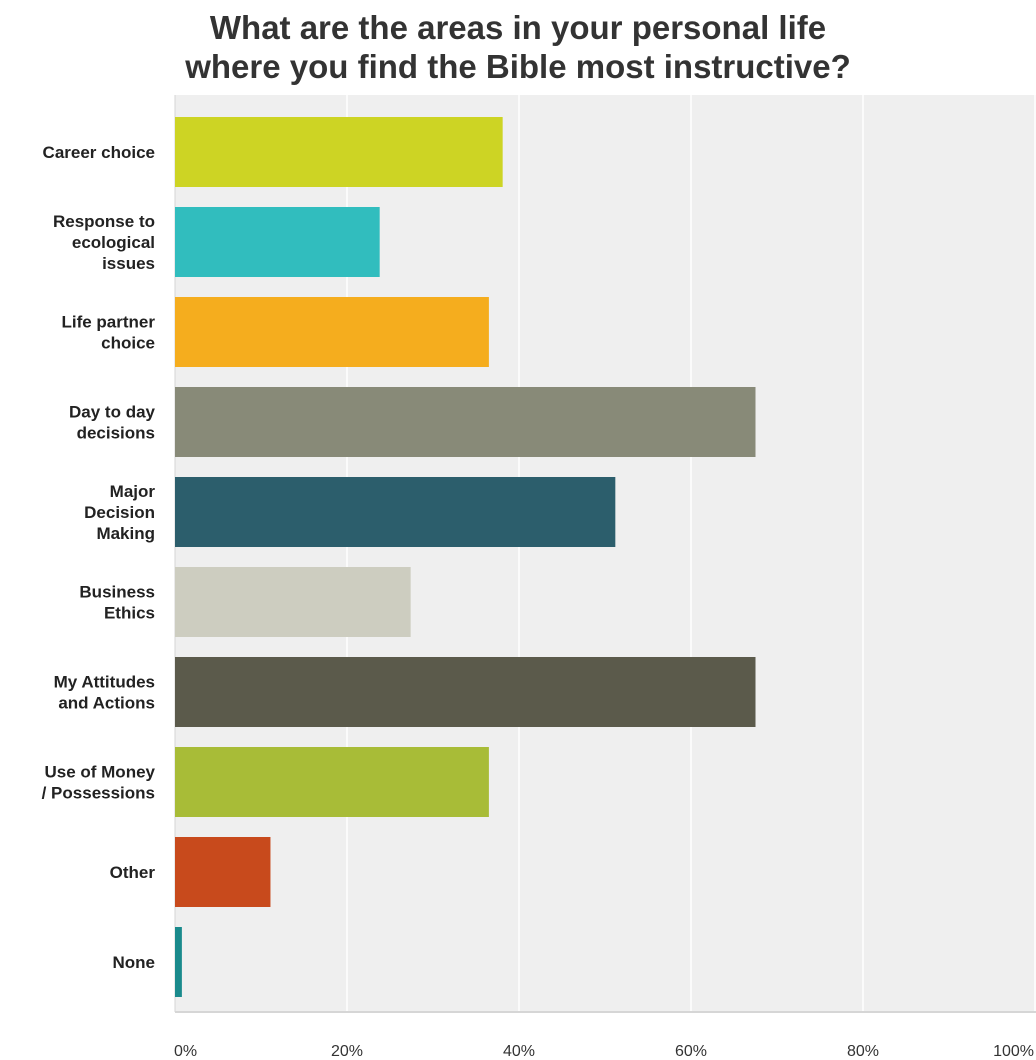 This screenshot has height=1060, width=1036. What do you see at coordinates (99, 772) in the screenshot?
I see `category-label-7-0: Use of Money` at bounding box center [99, 772].